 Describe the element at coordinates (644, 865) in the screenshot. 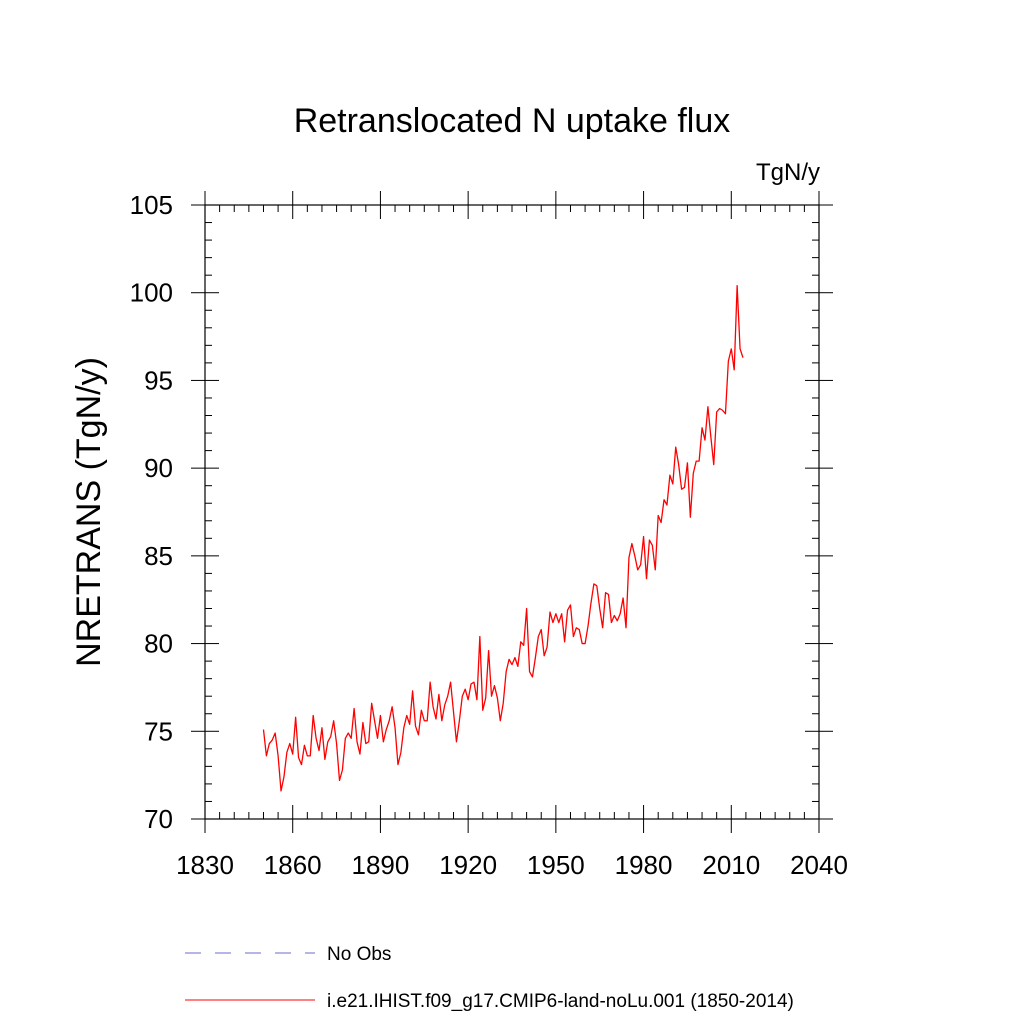

I see `x-tick-label: 1980` at that location.